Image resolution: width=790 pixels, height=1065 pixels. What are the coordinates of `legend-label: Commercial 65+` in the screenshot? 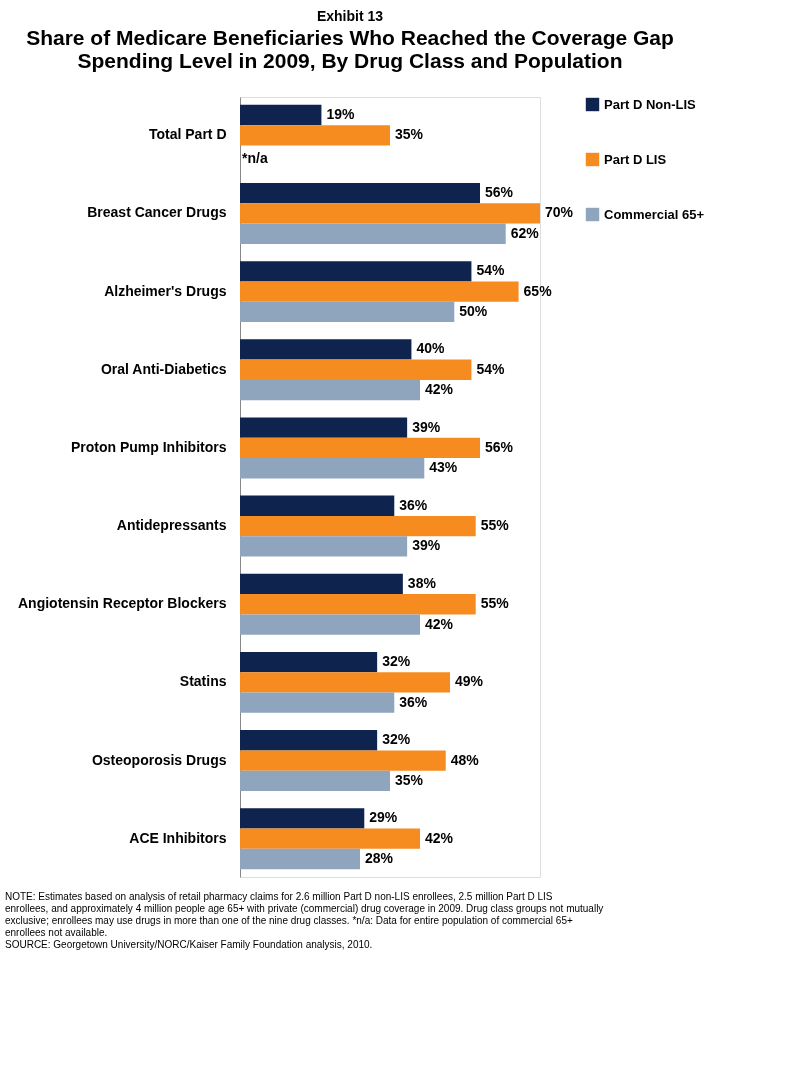 It's located at (654, 214).